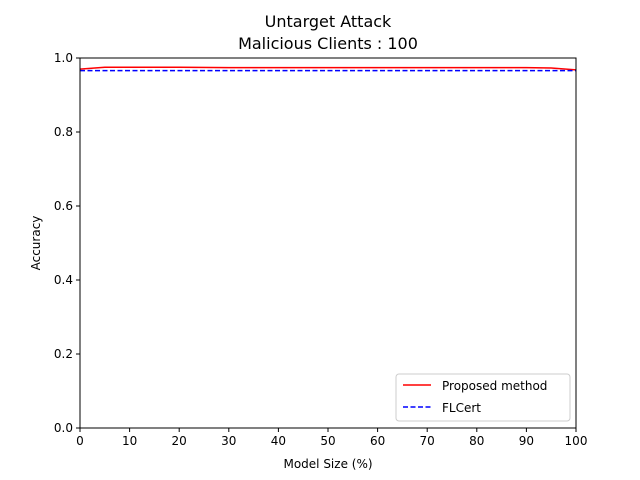 Image resolution: width=640 pixels, height=480 pixels. I want to click on legend-label-flcert: FLCert, so click(461, 408).